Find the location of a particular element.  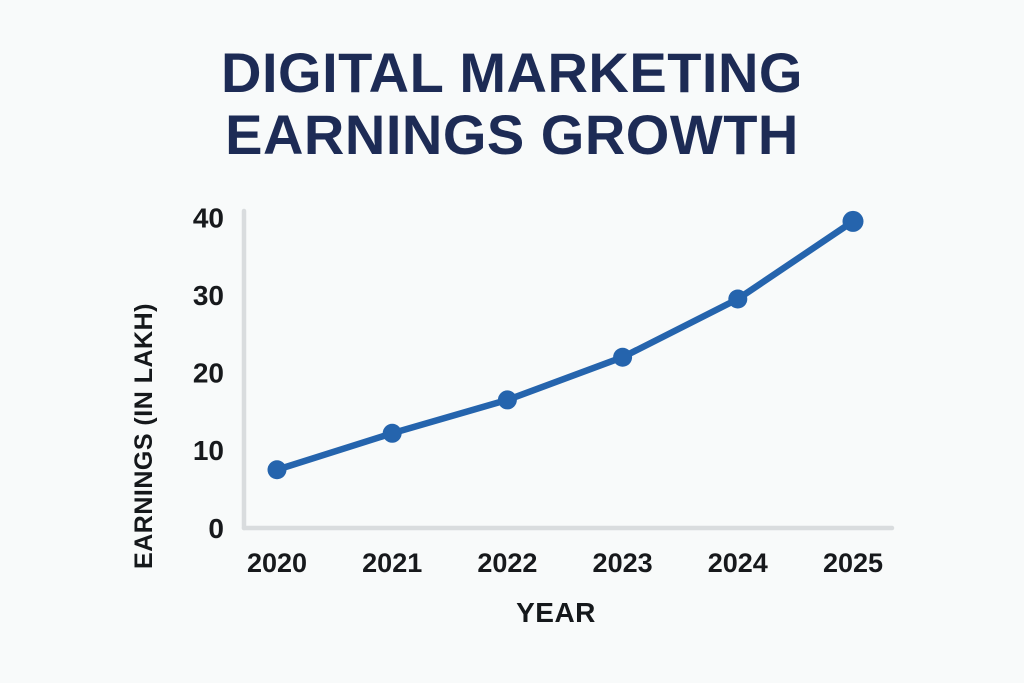

data-point-2024 is located at coordinates (738, 299).